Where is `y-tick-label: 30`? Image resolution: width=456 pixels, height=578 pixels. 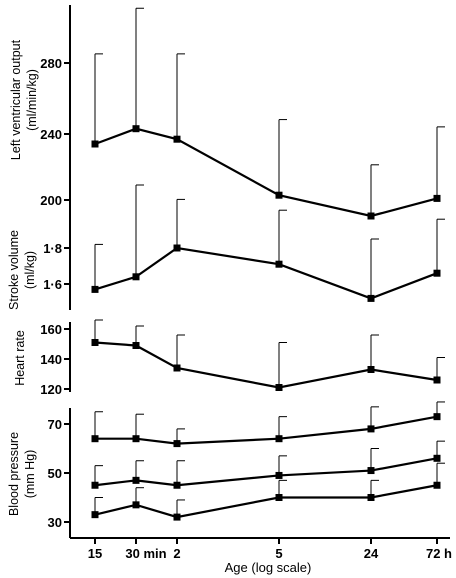
y-tick-label: 30 is located at coordinates (55, 522).